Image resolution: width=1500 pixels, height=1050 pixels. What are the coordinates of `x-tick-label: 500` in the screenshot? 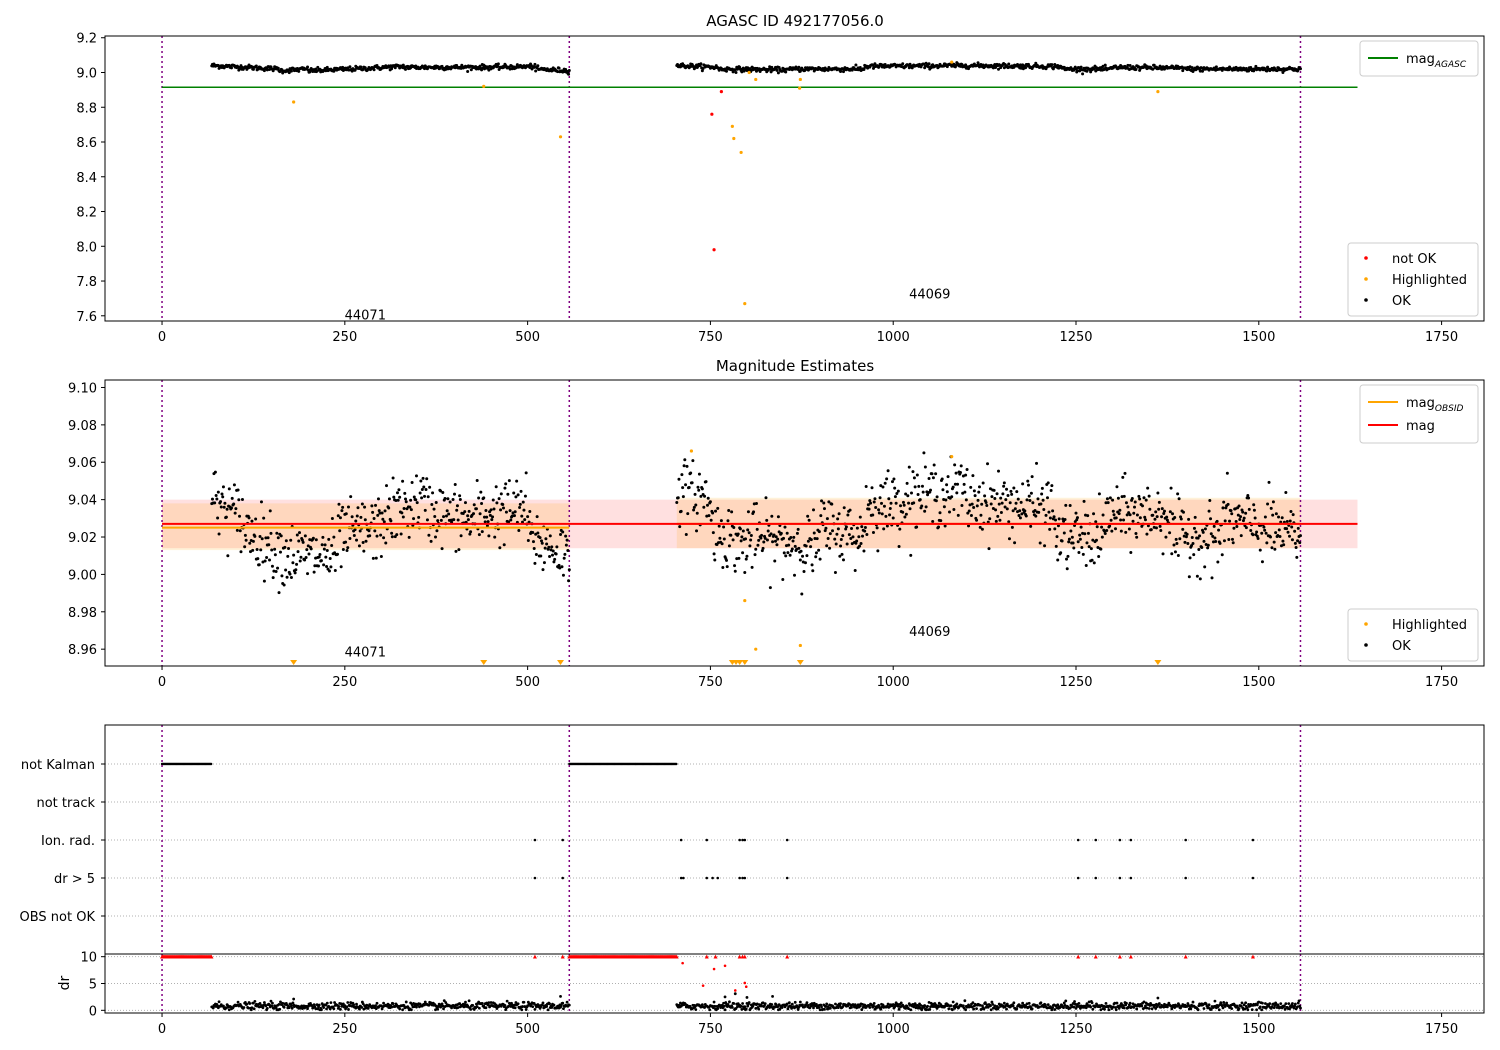 It's located at (527, 1029).